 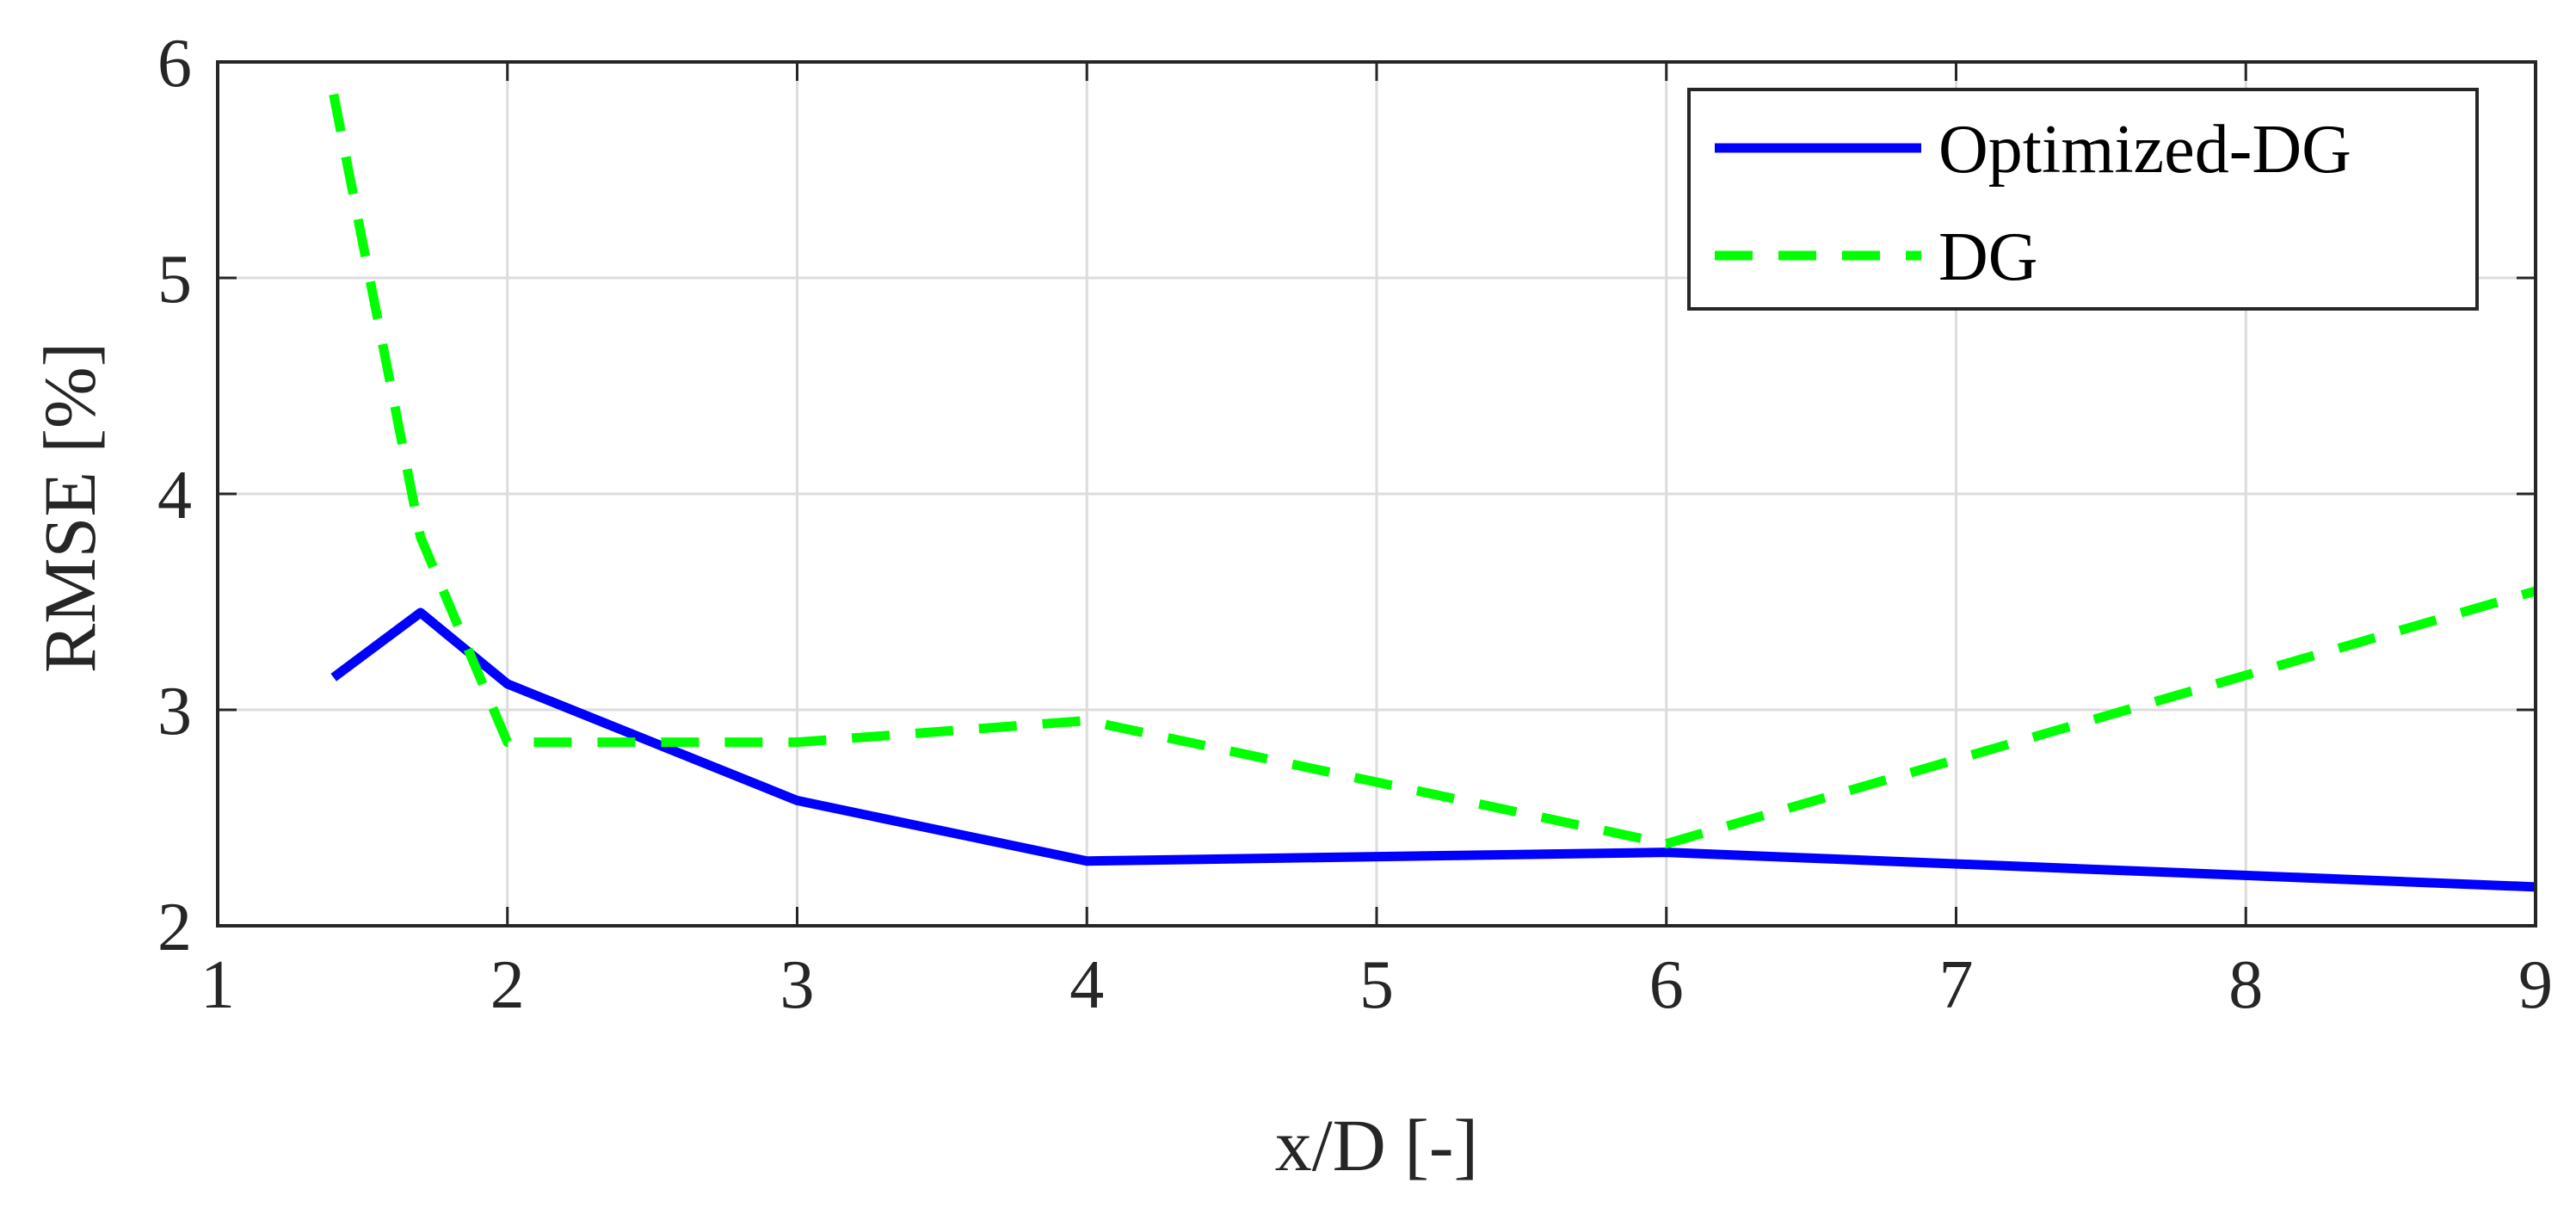 I want to click on x-tick-label: 1, so click(x=218, y=985).